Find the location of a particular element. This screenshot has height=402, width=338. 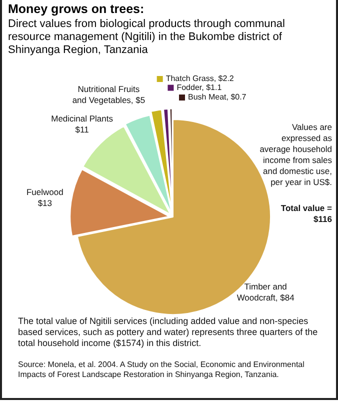

slice-label: Nutritional Fruits and Vegetables, $5 is located at coordinates (109, 95).